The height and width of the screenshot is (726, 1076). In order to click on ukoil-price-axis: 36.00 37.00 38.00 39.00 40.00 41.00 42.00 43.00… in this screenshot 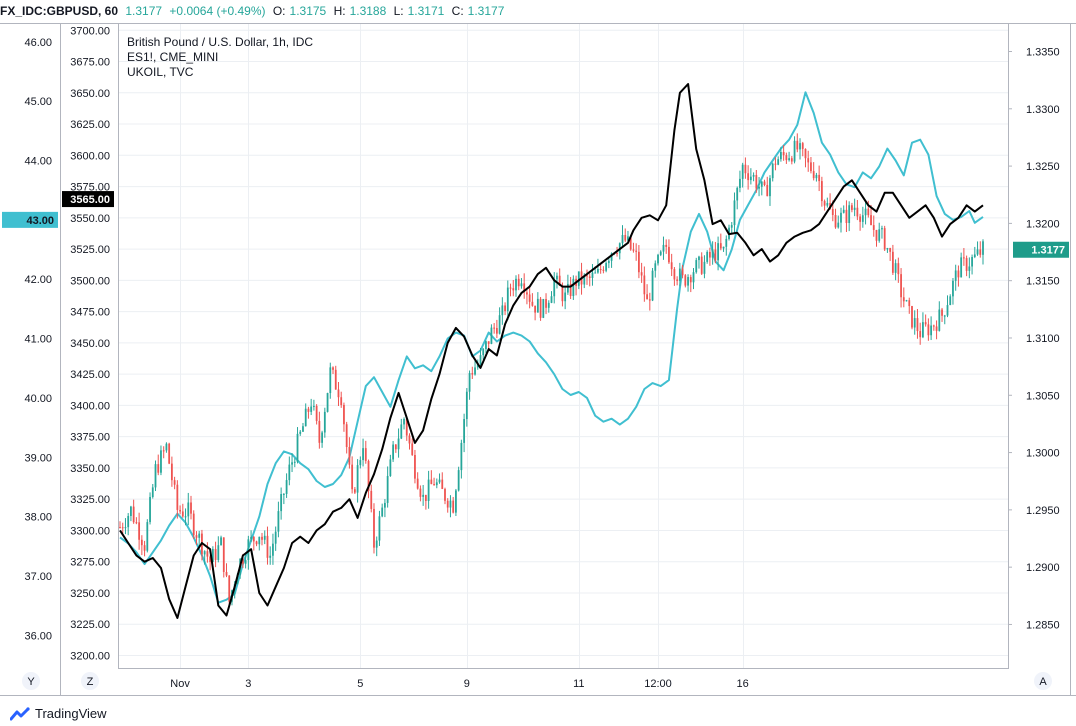, I will do `click(38, 340)`.